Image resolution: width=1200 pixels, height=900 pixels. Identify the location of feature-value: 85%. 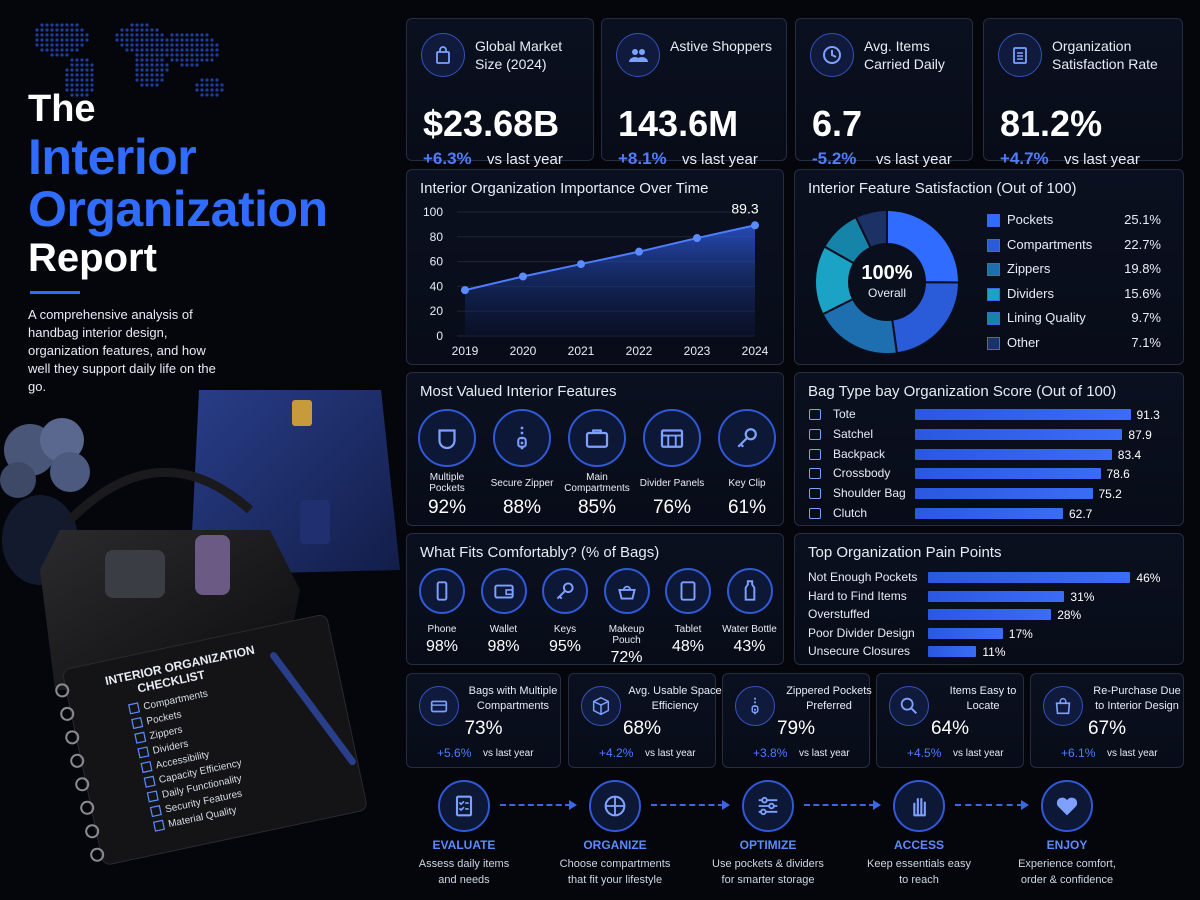
(597, 507).